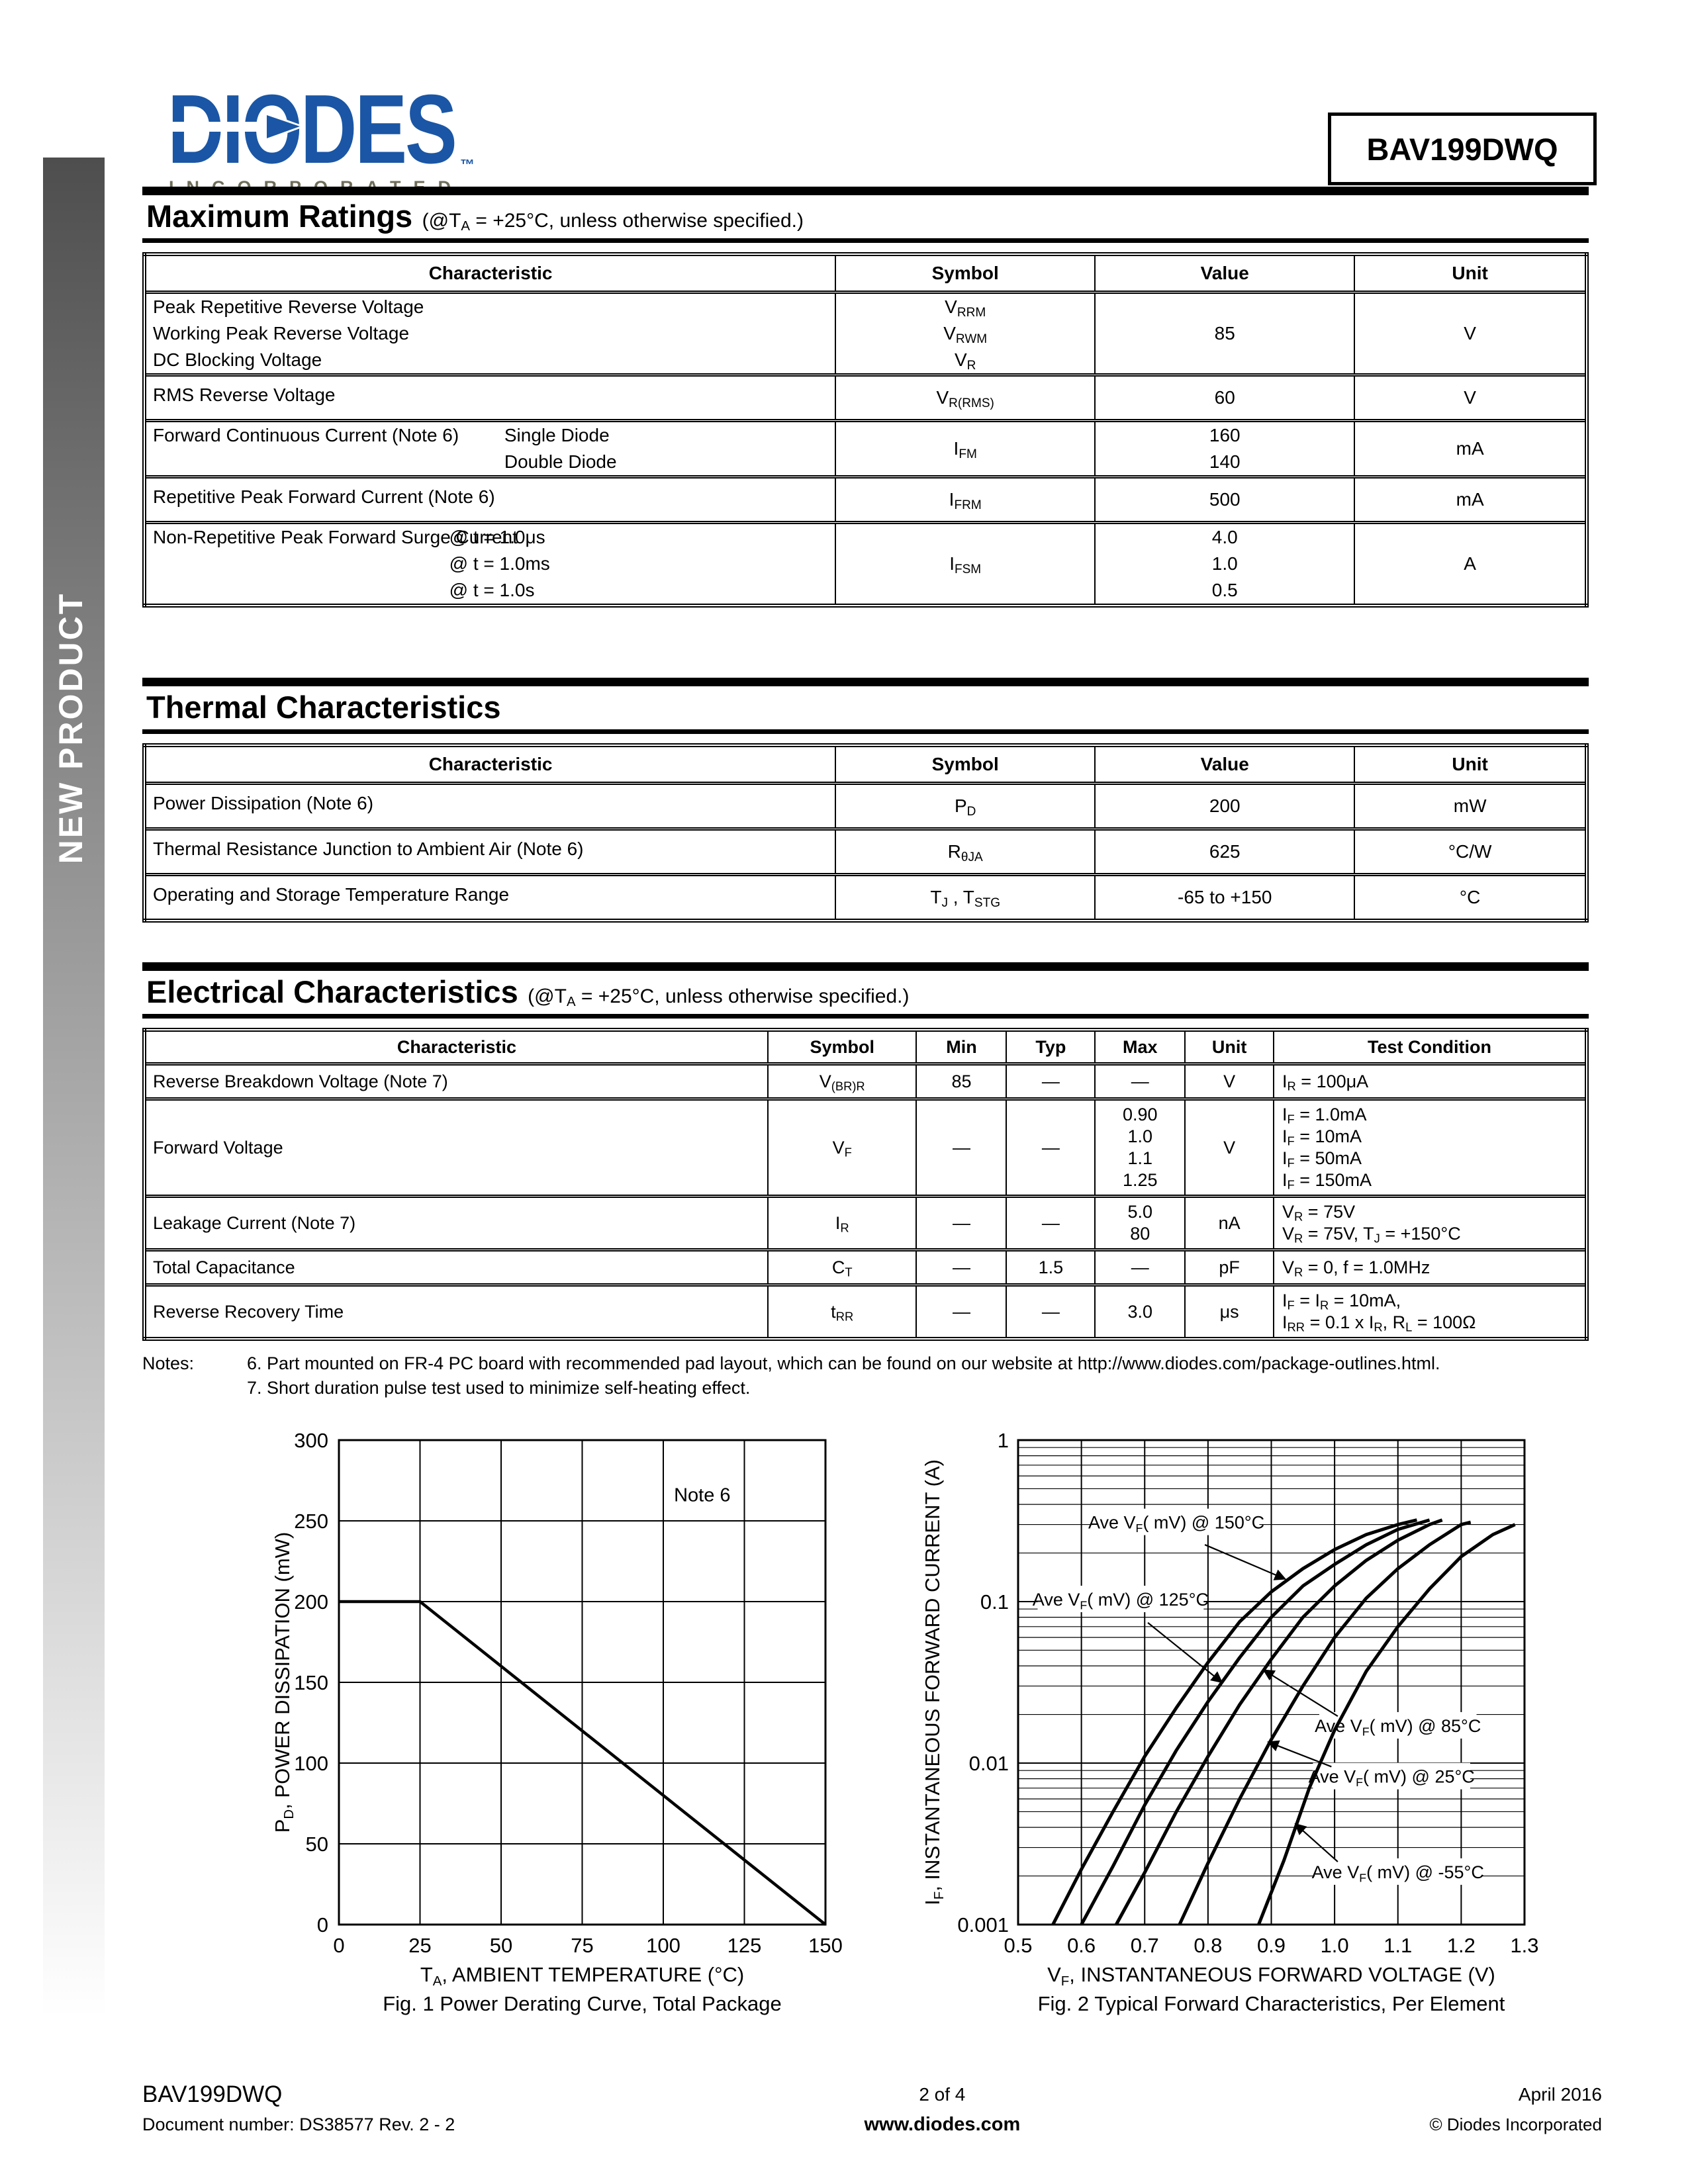 The width and height of the screenshot is (1688, 2184). I want to click on tspan-element: 0.5, so click(1018, 1945).